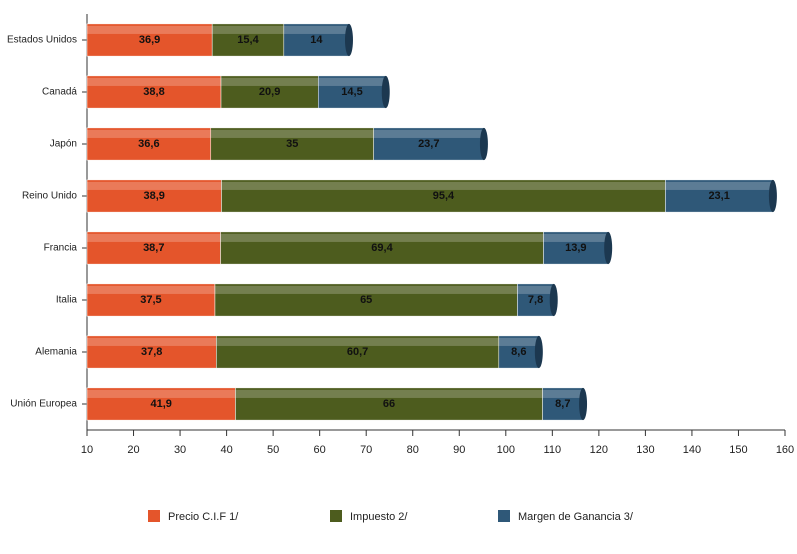 Image resolution: width=797 pixels, height=554 pixels. I want to click on value-label: 8,6, so click(518, 352).